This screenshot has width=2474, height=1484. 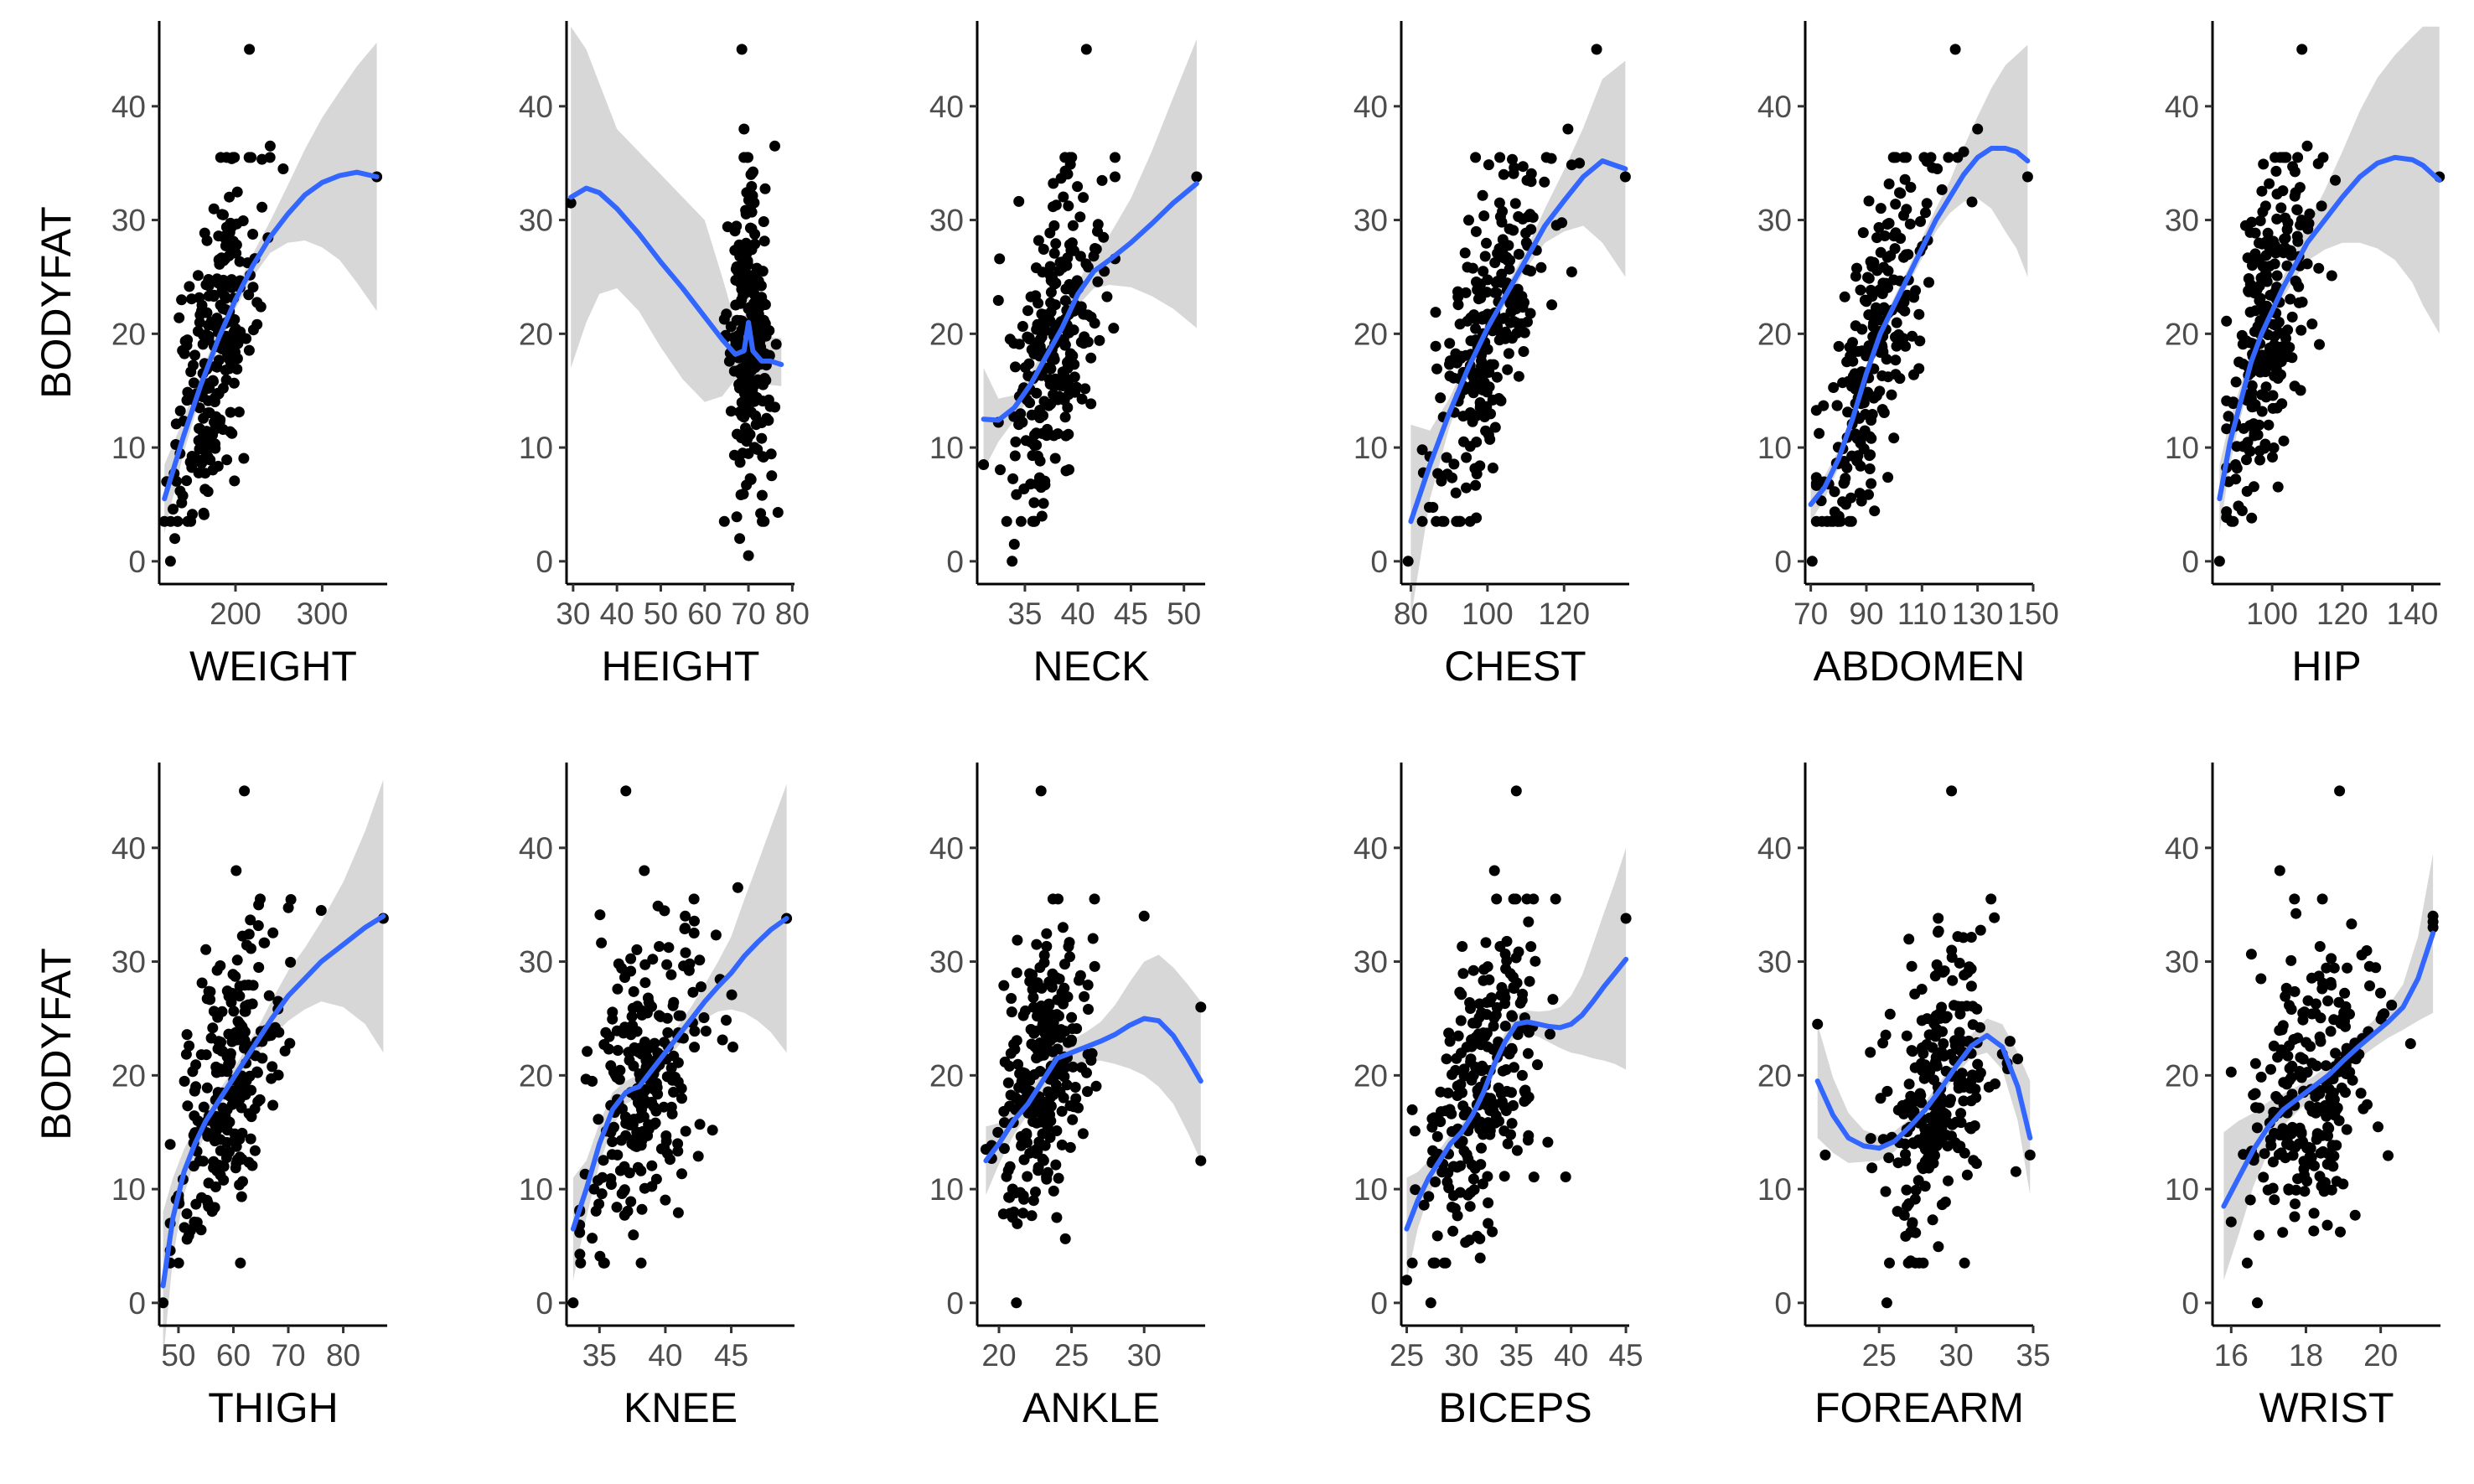 I want to click on y-tick-label: 10, so click(x=128, y=1189).